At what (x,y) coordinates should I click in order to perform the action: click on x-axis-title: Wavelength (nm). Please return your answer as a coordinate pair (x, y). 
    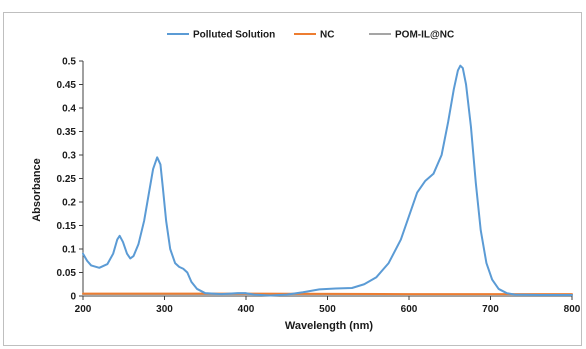
    Looking at the image, I should click on (329, 326).